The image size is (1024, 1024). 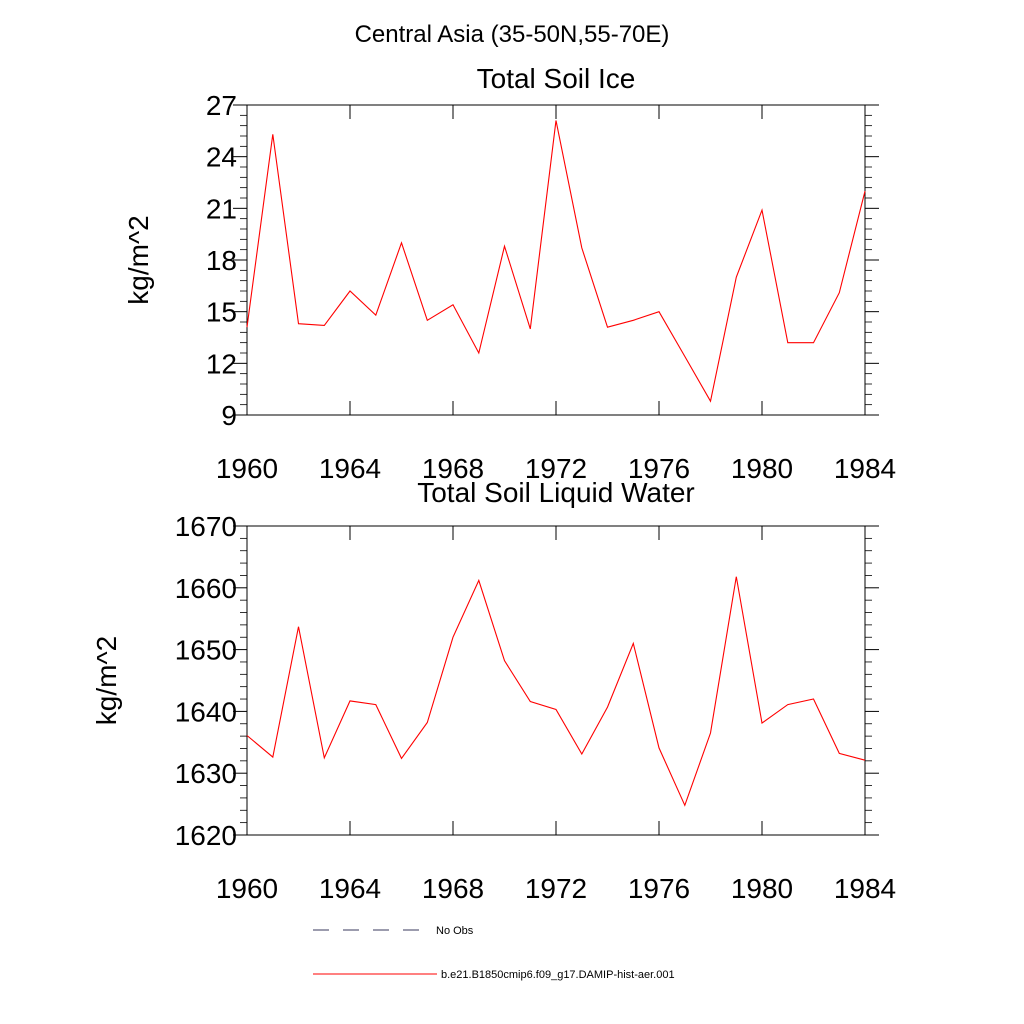 What do you see at coordinates (221, 312) in the screenshot?
I see `y-tick-label: 15` at bounding box center [221, 312].